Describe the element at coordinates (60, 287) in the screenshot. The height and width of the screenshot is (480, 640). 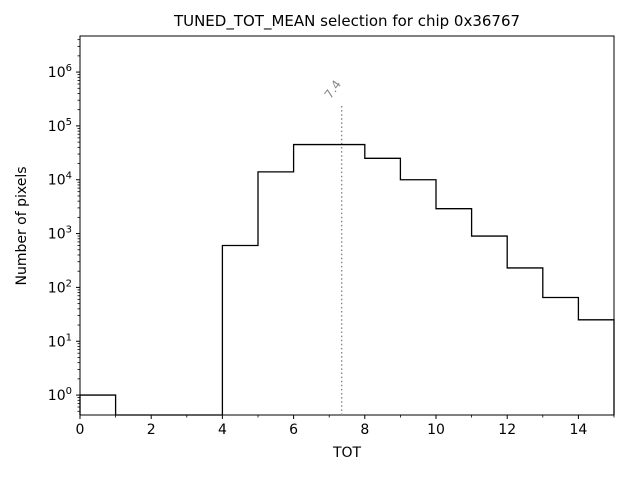
I see `y-tick-label: 10²` at that location.